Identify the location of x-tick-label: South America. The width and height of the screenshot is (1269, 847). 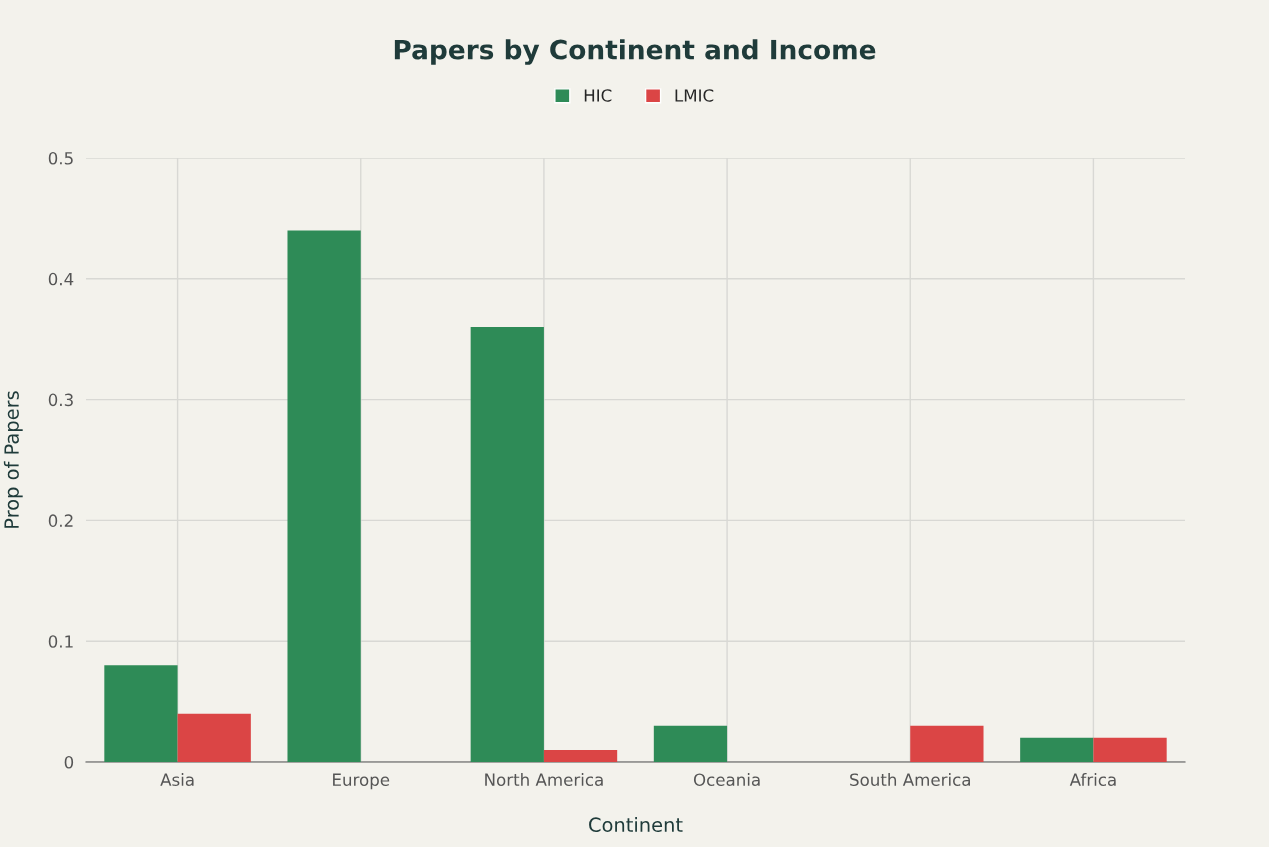
(910, 780).